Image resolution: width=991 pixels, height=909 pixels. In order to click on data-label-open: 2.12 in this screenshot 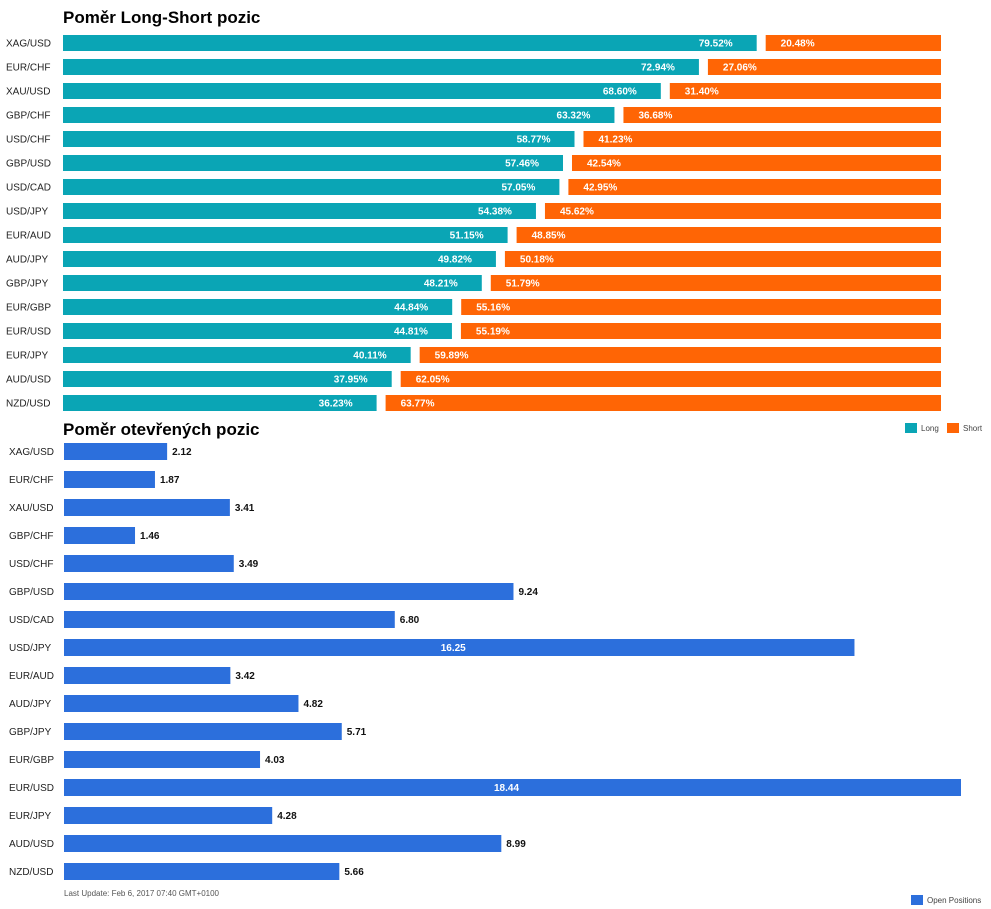, I will do `click(182, 452)`.